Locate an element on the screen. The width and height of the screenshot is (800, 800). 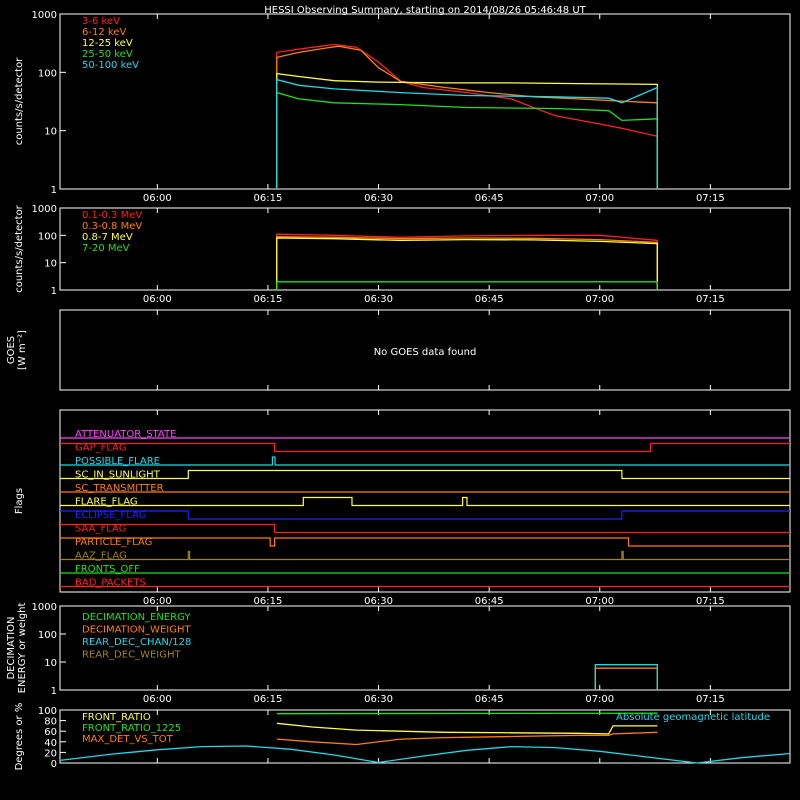
y-axis-label: Degrees or % is located at coordinates (19, 737).